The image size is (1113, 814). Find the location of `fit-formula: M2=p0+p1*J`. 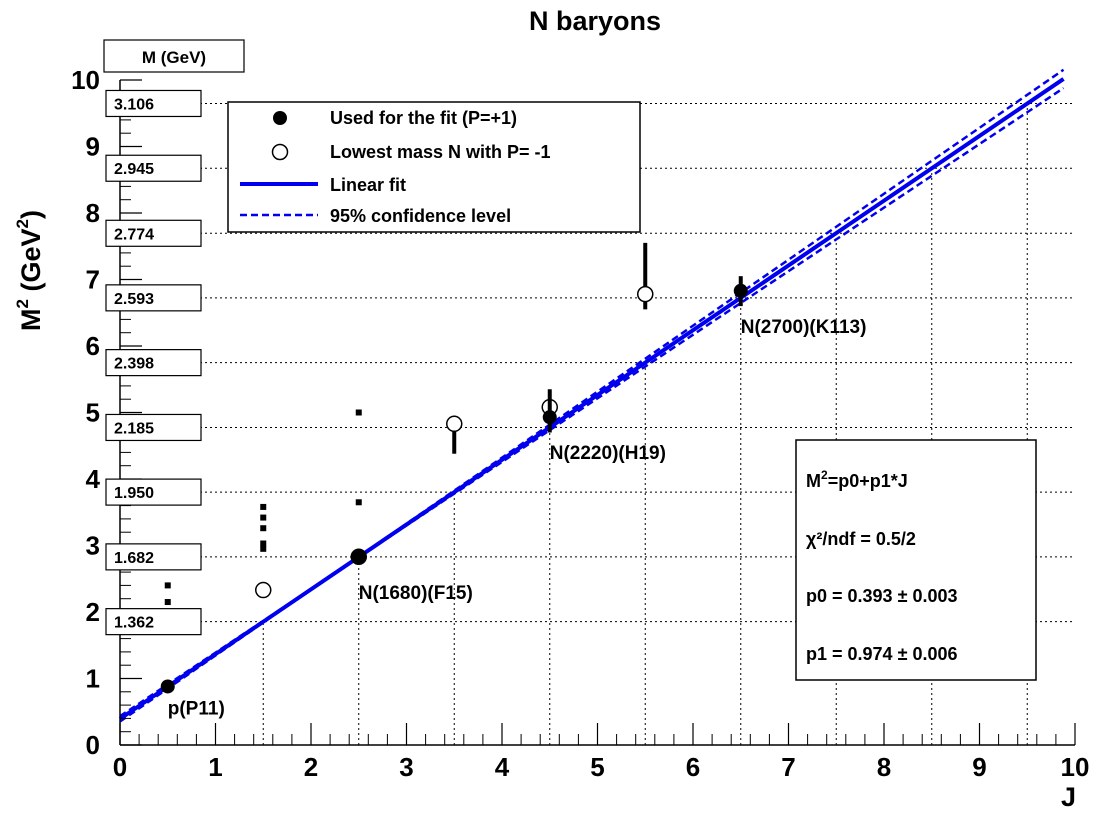

fit-formula: M2=p0+p1*J is located at coordinates (857, 479).